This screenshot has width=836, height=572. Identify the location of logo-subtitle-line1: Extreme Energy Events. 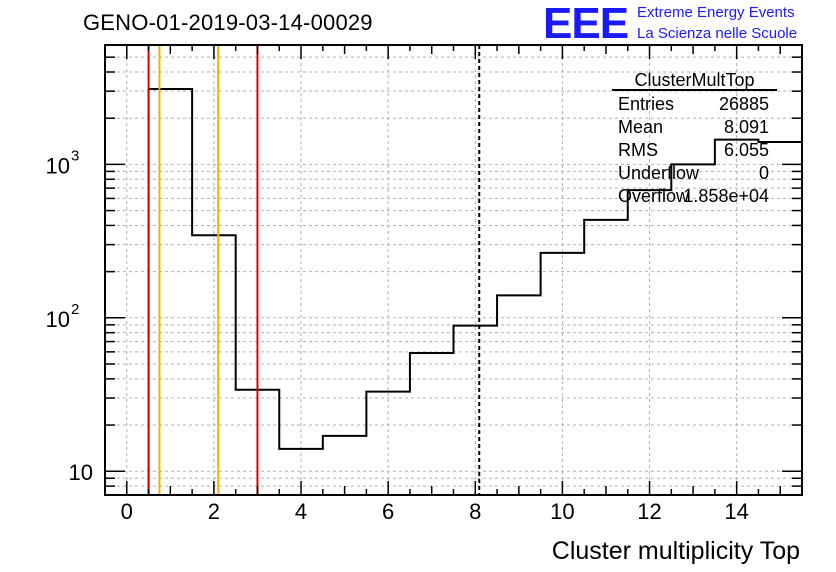
(716, 12).